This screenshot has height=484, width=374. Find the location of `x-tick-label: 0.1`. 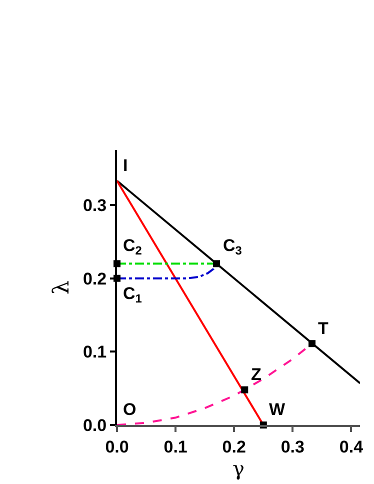

x-tick-label: 0.1 is located at coordinates (176, 446).